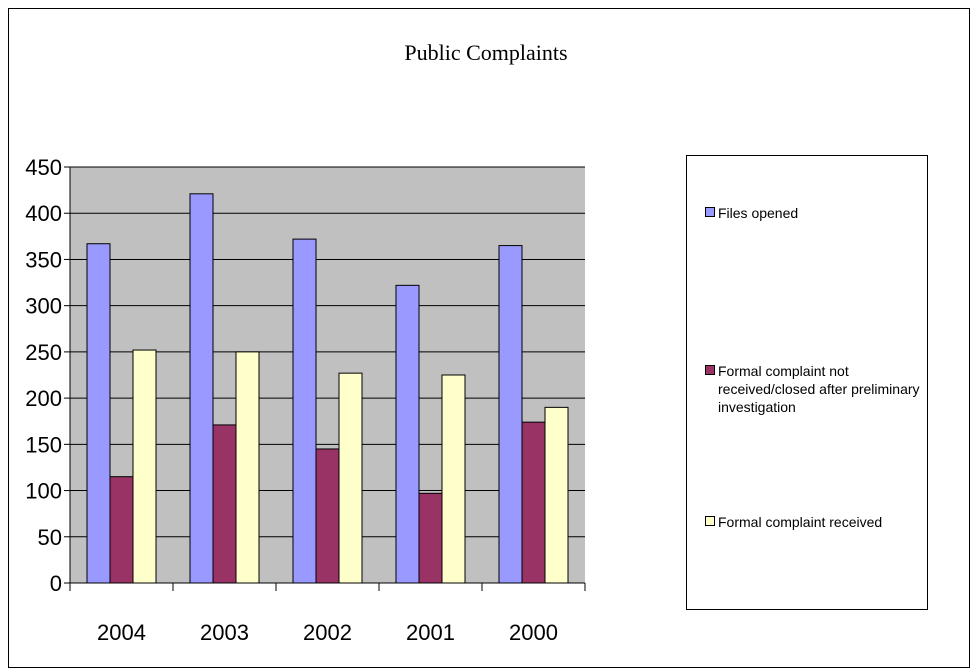  What do you see at coordinates (43, 375) in the screenshot?
I see `y-tick-labels: 0 50 100 150 200 250 300 350 400 450` at bounding box center [43, 375].